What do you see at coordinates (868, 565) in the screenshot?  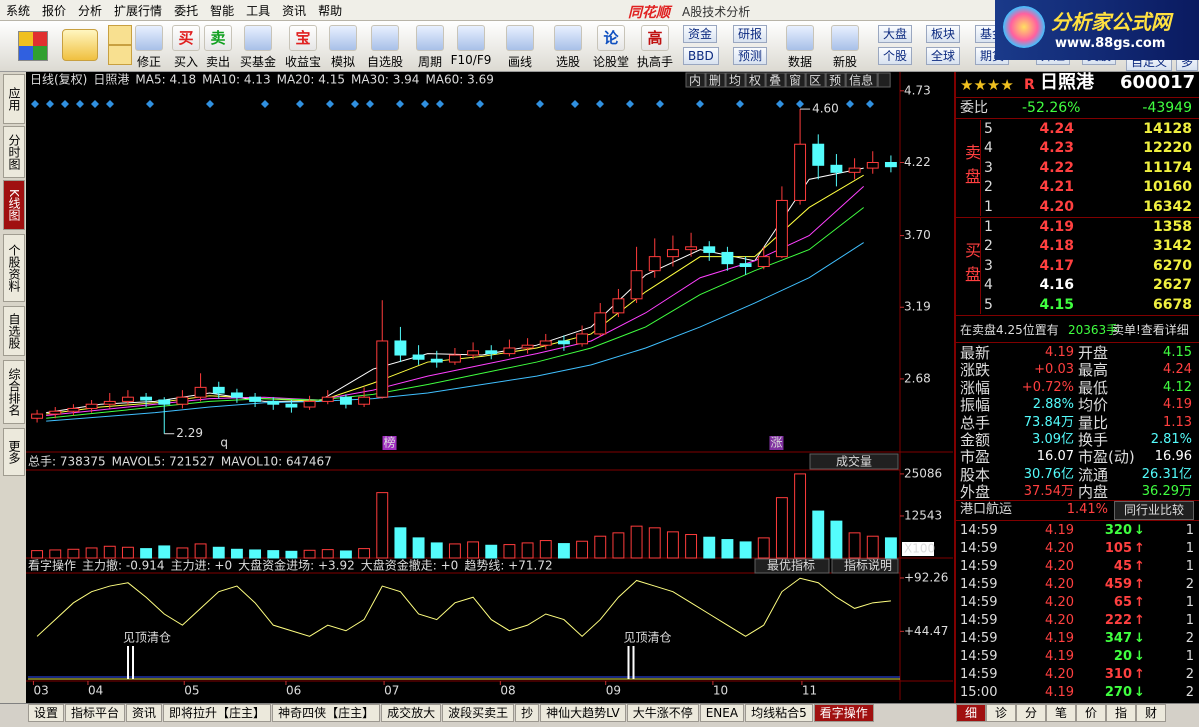 I see `indicator-button-label: 指标说明` at bounding box center [868, 565].